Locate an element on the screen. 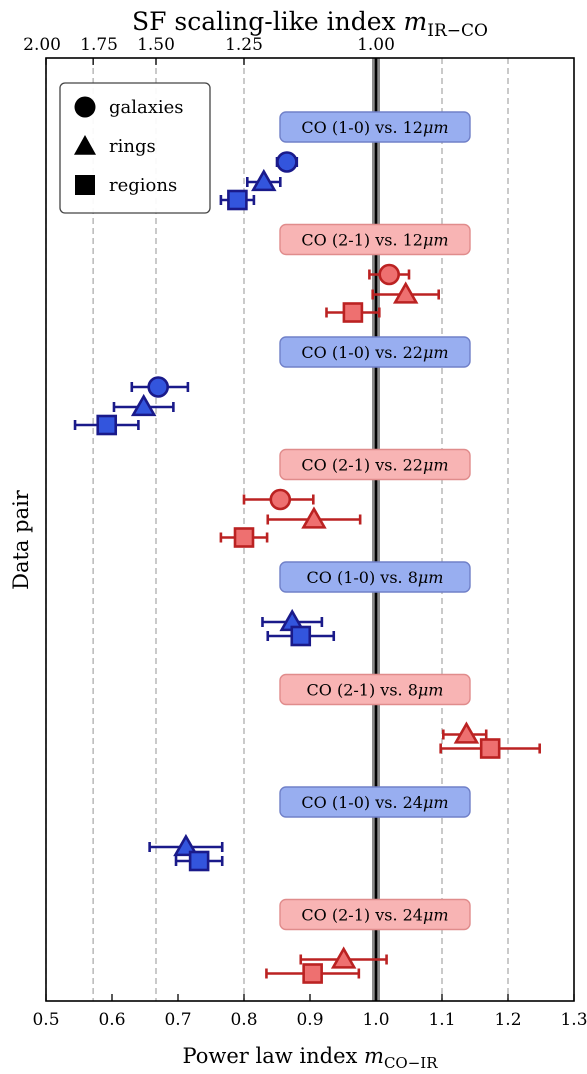 This screenshot has width=587, height=1074. x-tick-label: 0.5 is located at coordinates (45, 1020).